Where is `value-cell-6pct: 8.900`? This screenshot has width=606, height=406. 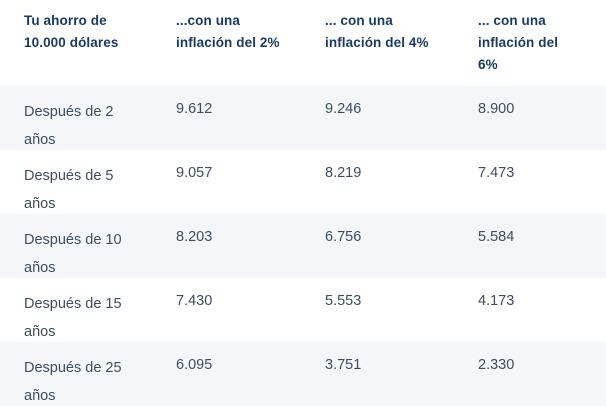
value-cell-6pct: 8.900 is located at coordinates (542, 124).